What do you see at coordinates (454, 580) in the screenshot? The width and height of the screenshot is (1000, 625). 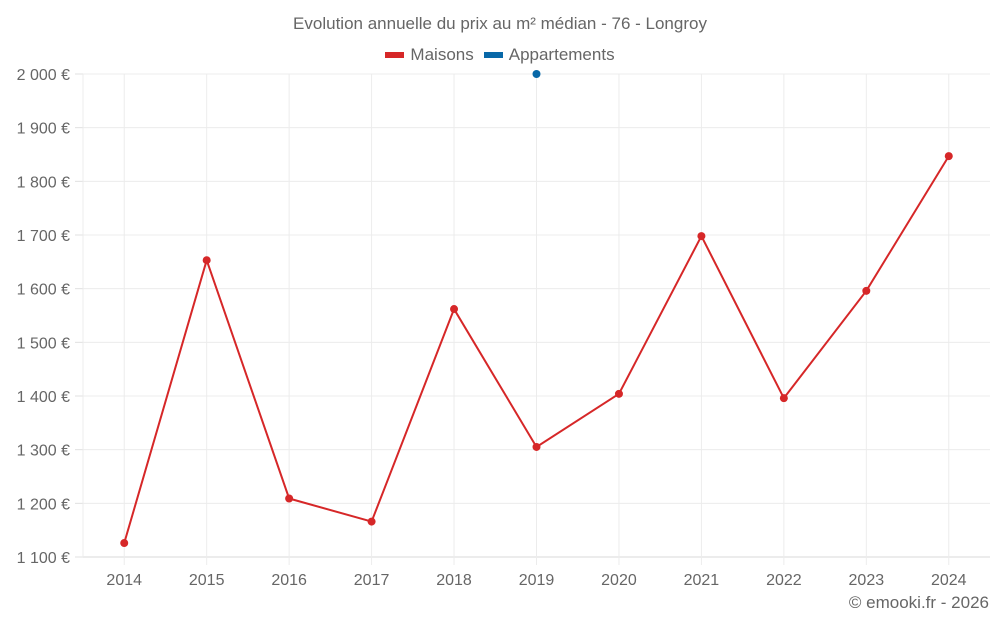 I see `x-tick-label: 2018` at bounding box center [454, 580].